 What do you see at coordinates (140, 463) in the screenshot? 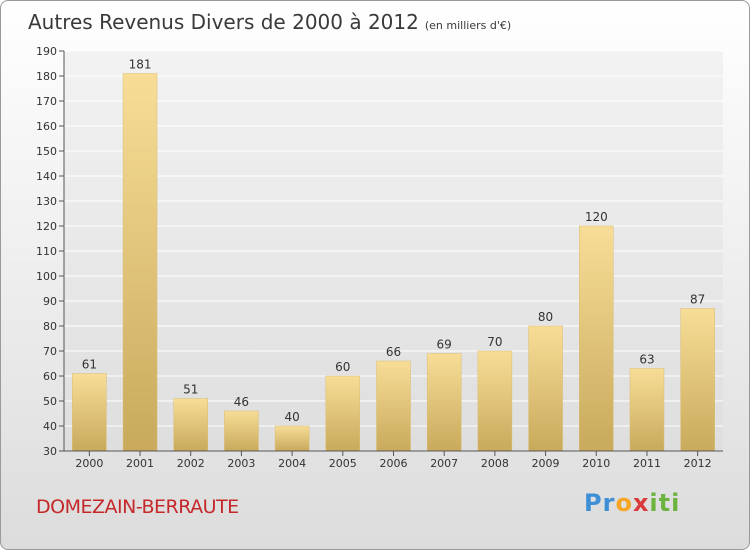
I see `x-tick-label-2001: 2001` at bounding box center [140, 463].